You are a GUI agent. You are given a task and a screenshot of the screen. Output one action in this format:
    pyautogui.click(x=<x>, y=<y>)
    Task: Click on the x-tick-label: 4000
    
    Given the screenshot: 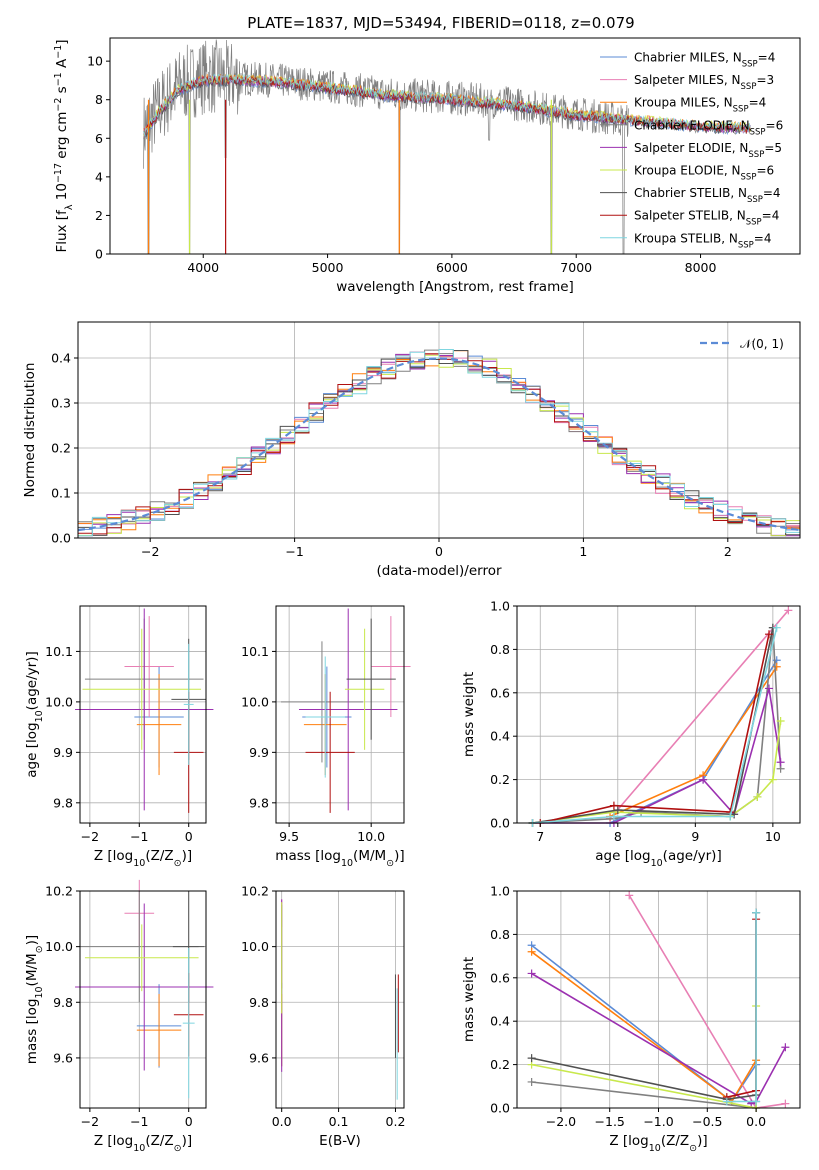 What is the action you would take?
    pyautogui.click(x=203, y=267)
    